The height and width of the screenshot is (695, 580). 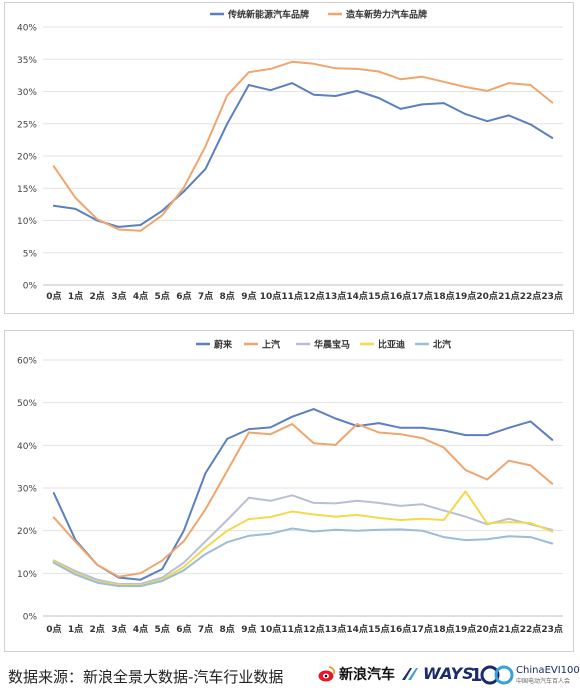 I want to click on x-tick-label: 10点, so click(x=271, y=629).